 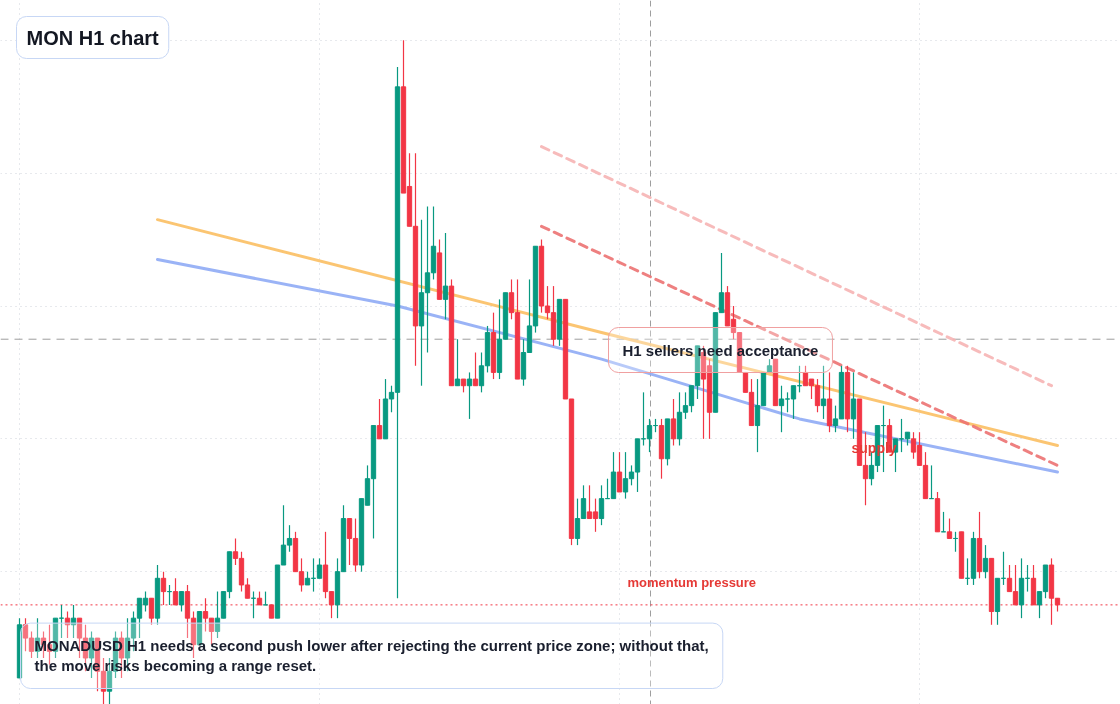 I want to click on chart-title: MON H1 chart, so click(x=93, y=37).